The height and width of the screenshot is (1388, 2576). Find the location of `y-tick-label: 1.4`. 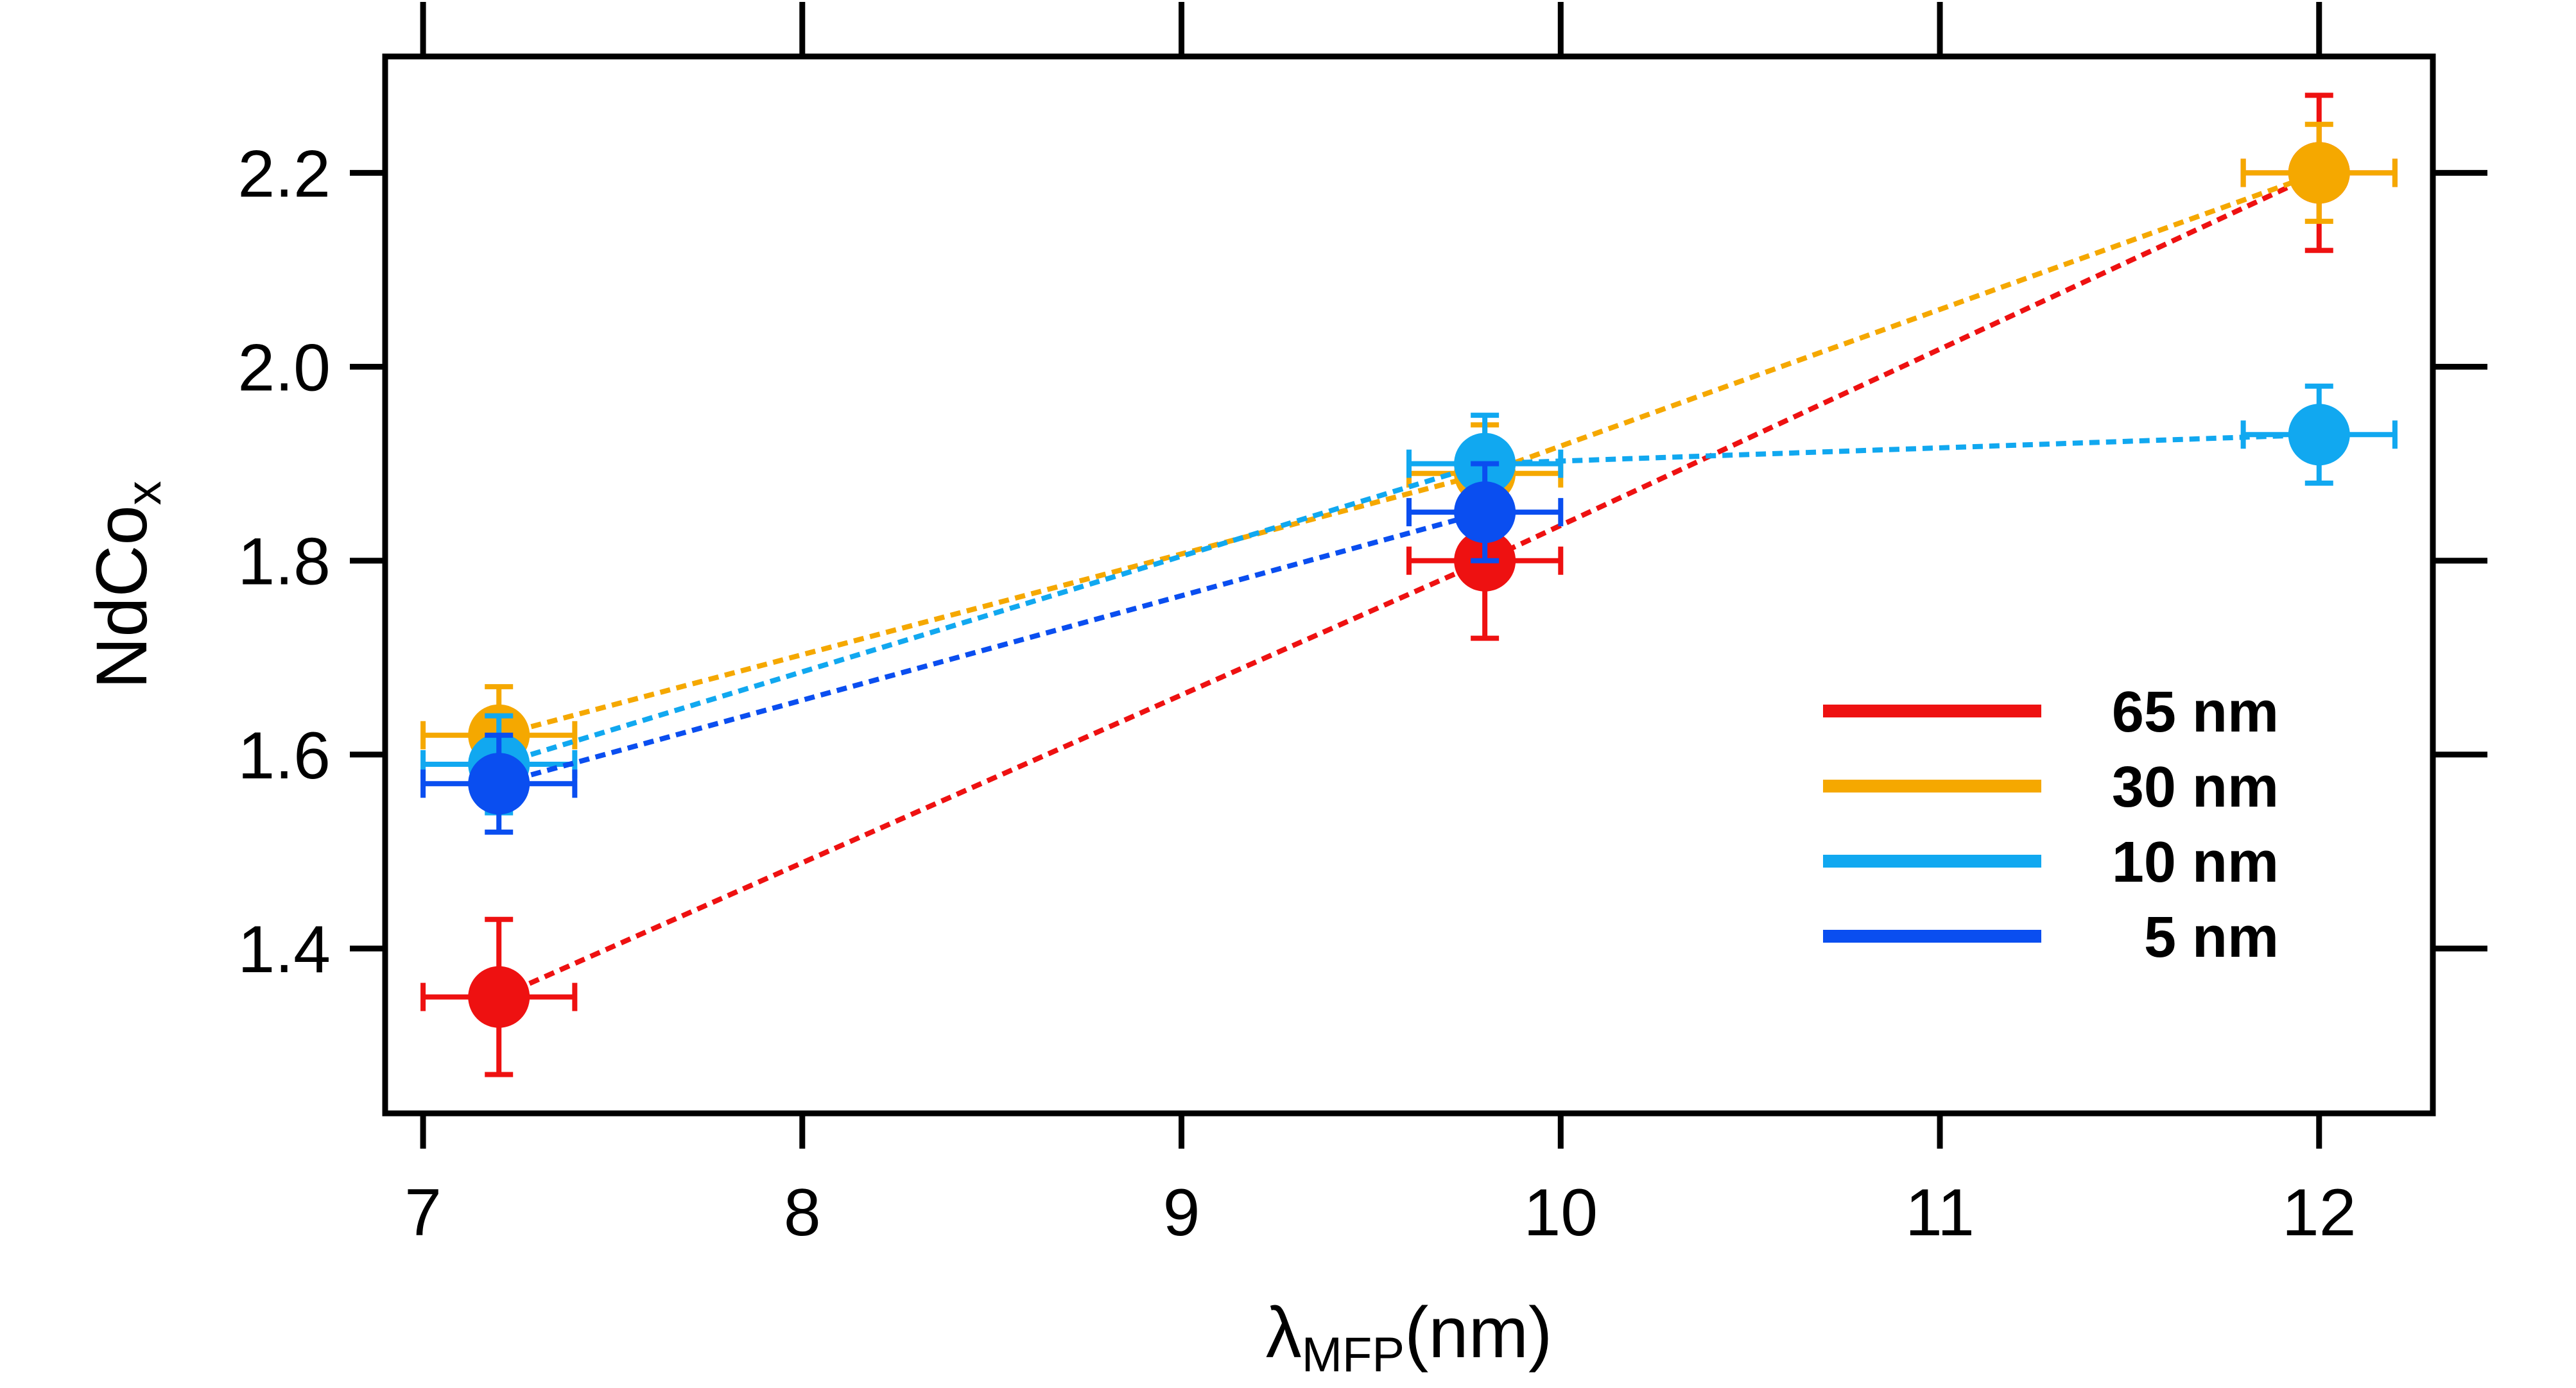

y-tick-label: 1.4 is located at coordinates (285, 949).